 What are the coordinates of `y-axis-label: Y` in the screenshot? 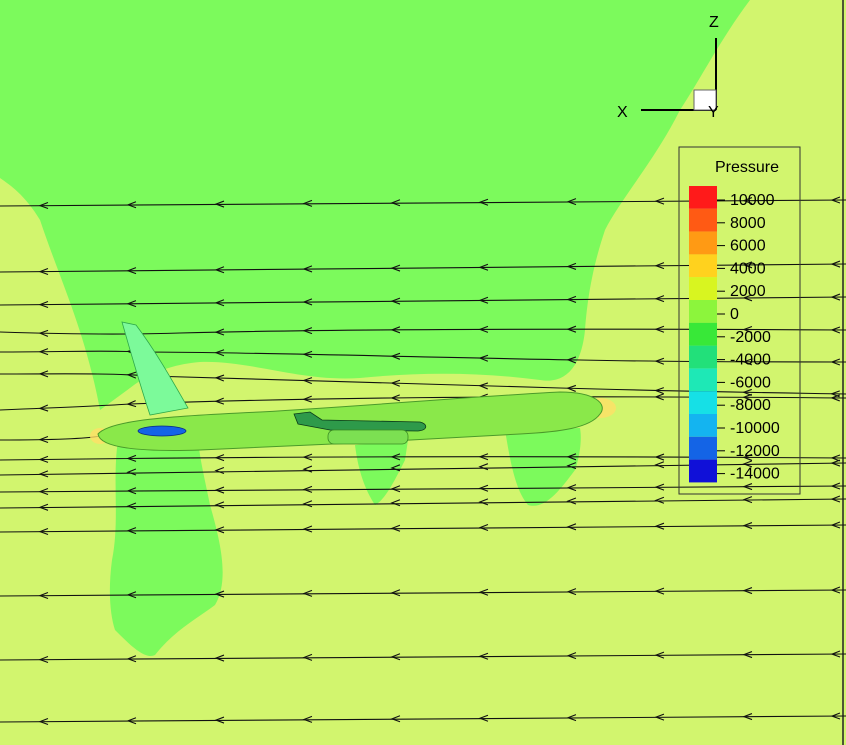 It's located at (713, 112).